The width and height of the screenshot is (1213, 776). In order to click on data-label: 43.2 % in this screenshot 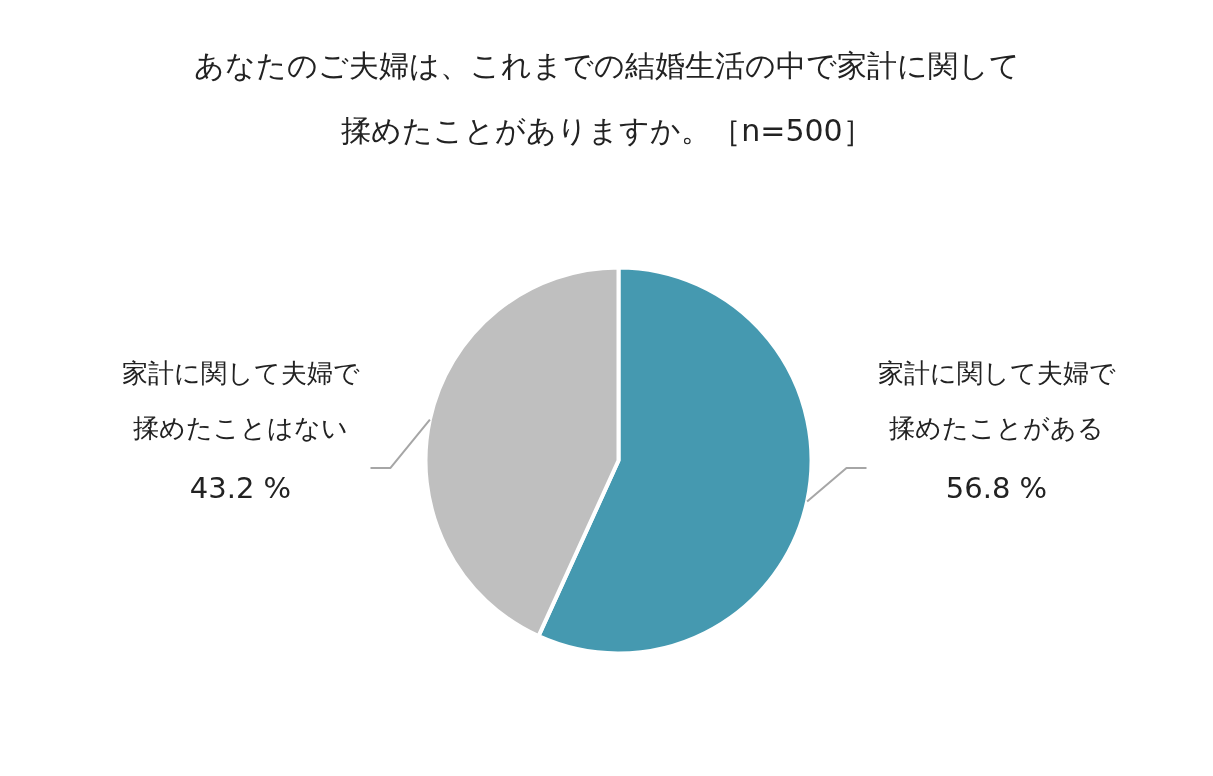, I will do `click(240, 487)`.